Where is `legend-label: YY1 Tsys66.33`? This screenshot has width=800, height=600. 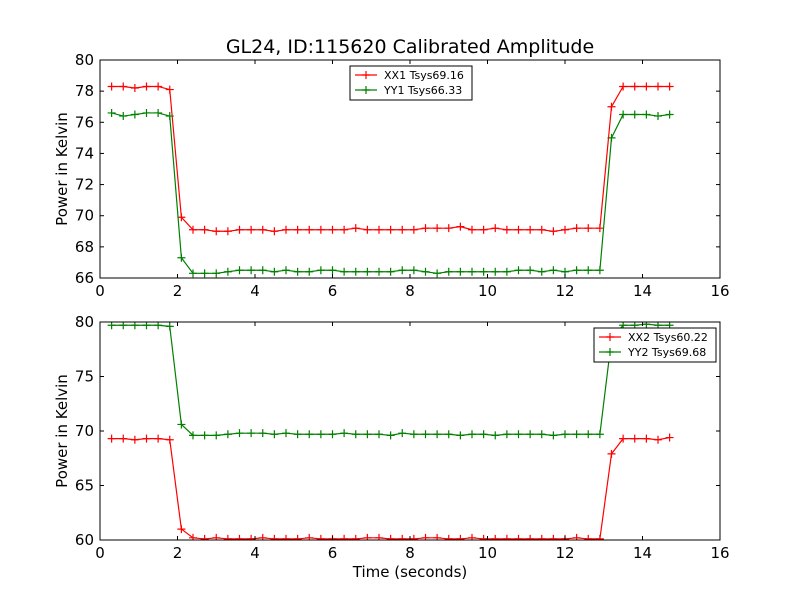 legend-label: YY1 Tsys66.33 is located at coordinates (422, 90).